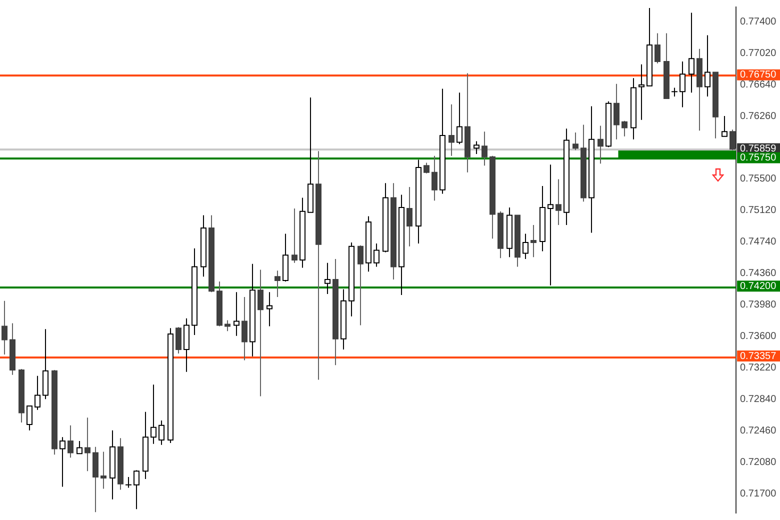 This screenshot has width=780, height=520. I want to click on y-tick-label: 0.77400, so click(758, 22).